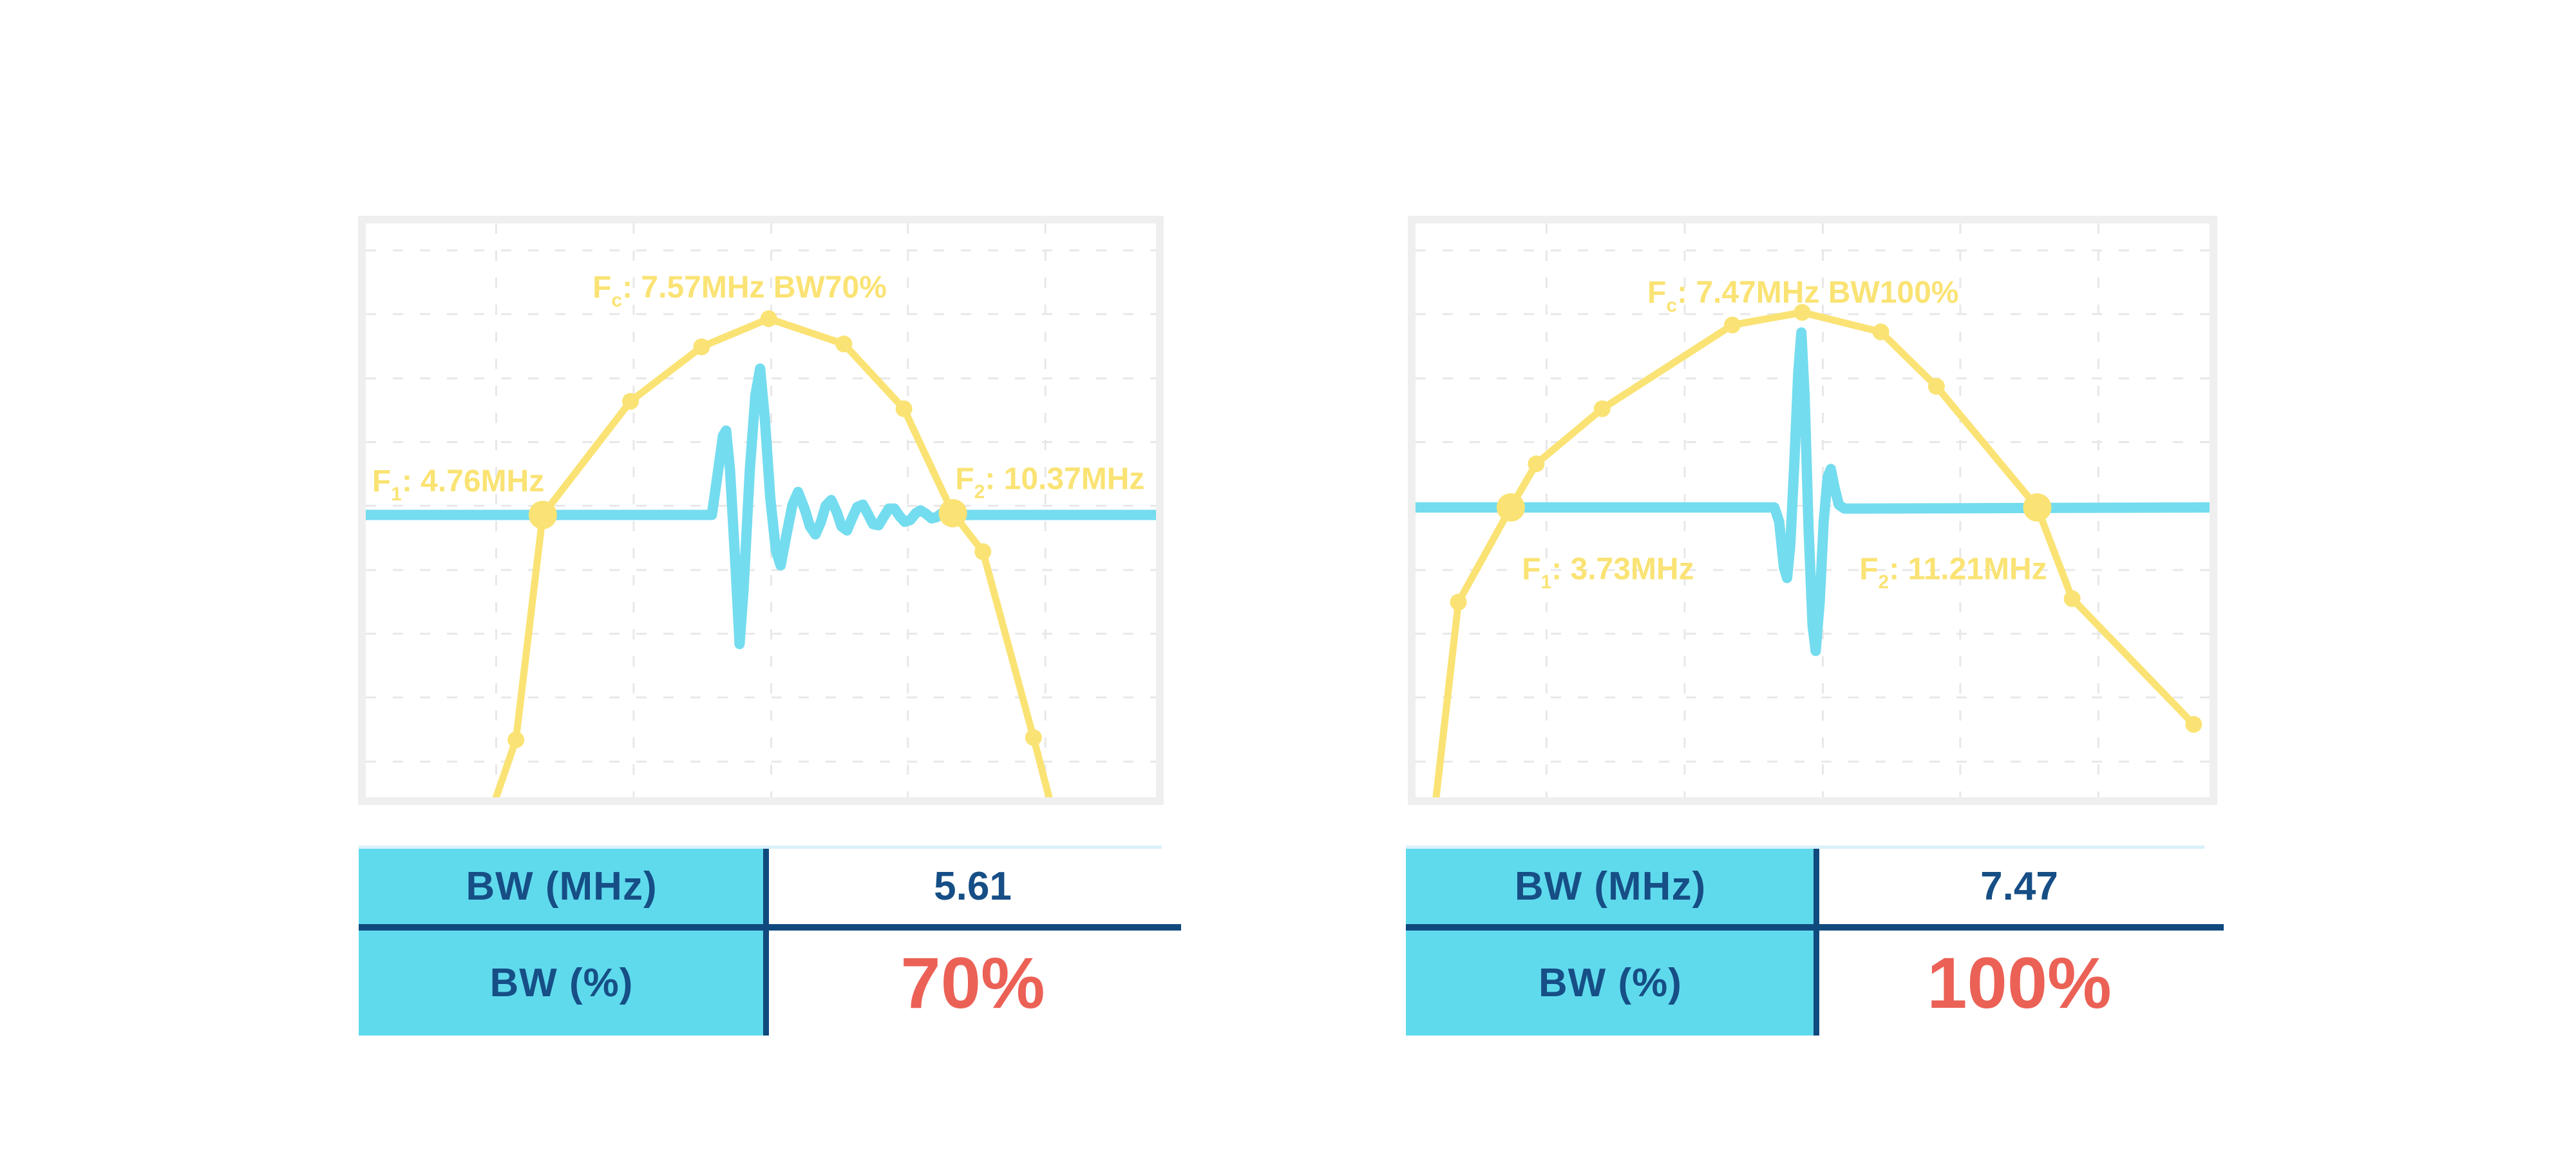 This screenshot has width=2576, height=1154. Describe the element at coordinates (1049, 482) in the screenshot. I see `f2-annotation: F2: 10.37MHz` at that location.